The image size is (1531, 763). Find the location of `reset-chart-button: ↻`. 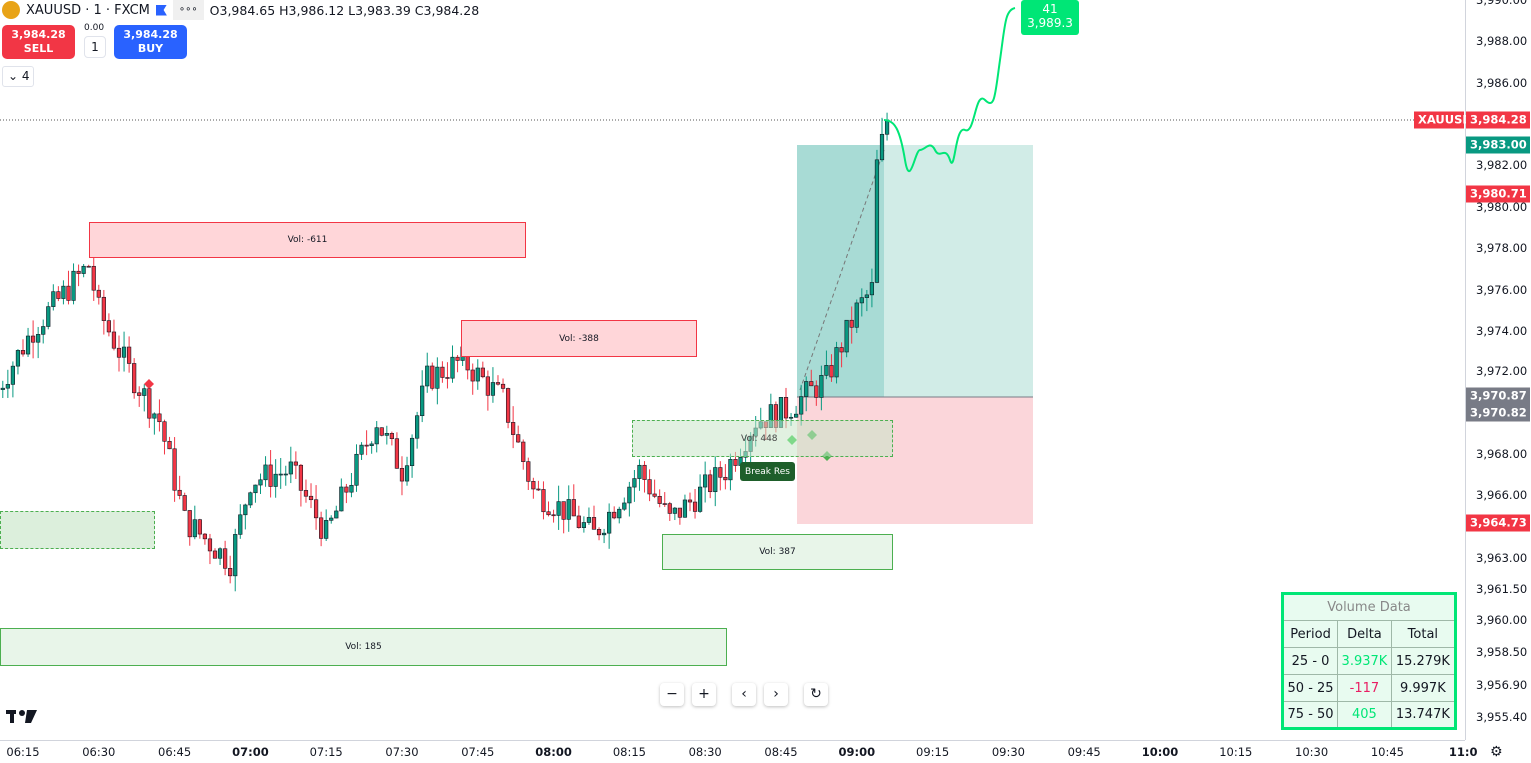

reset-chart-button: ↻ is located at coordinates (816, 694).